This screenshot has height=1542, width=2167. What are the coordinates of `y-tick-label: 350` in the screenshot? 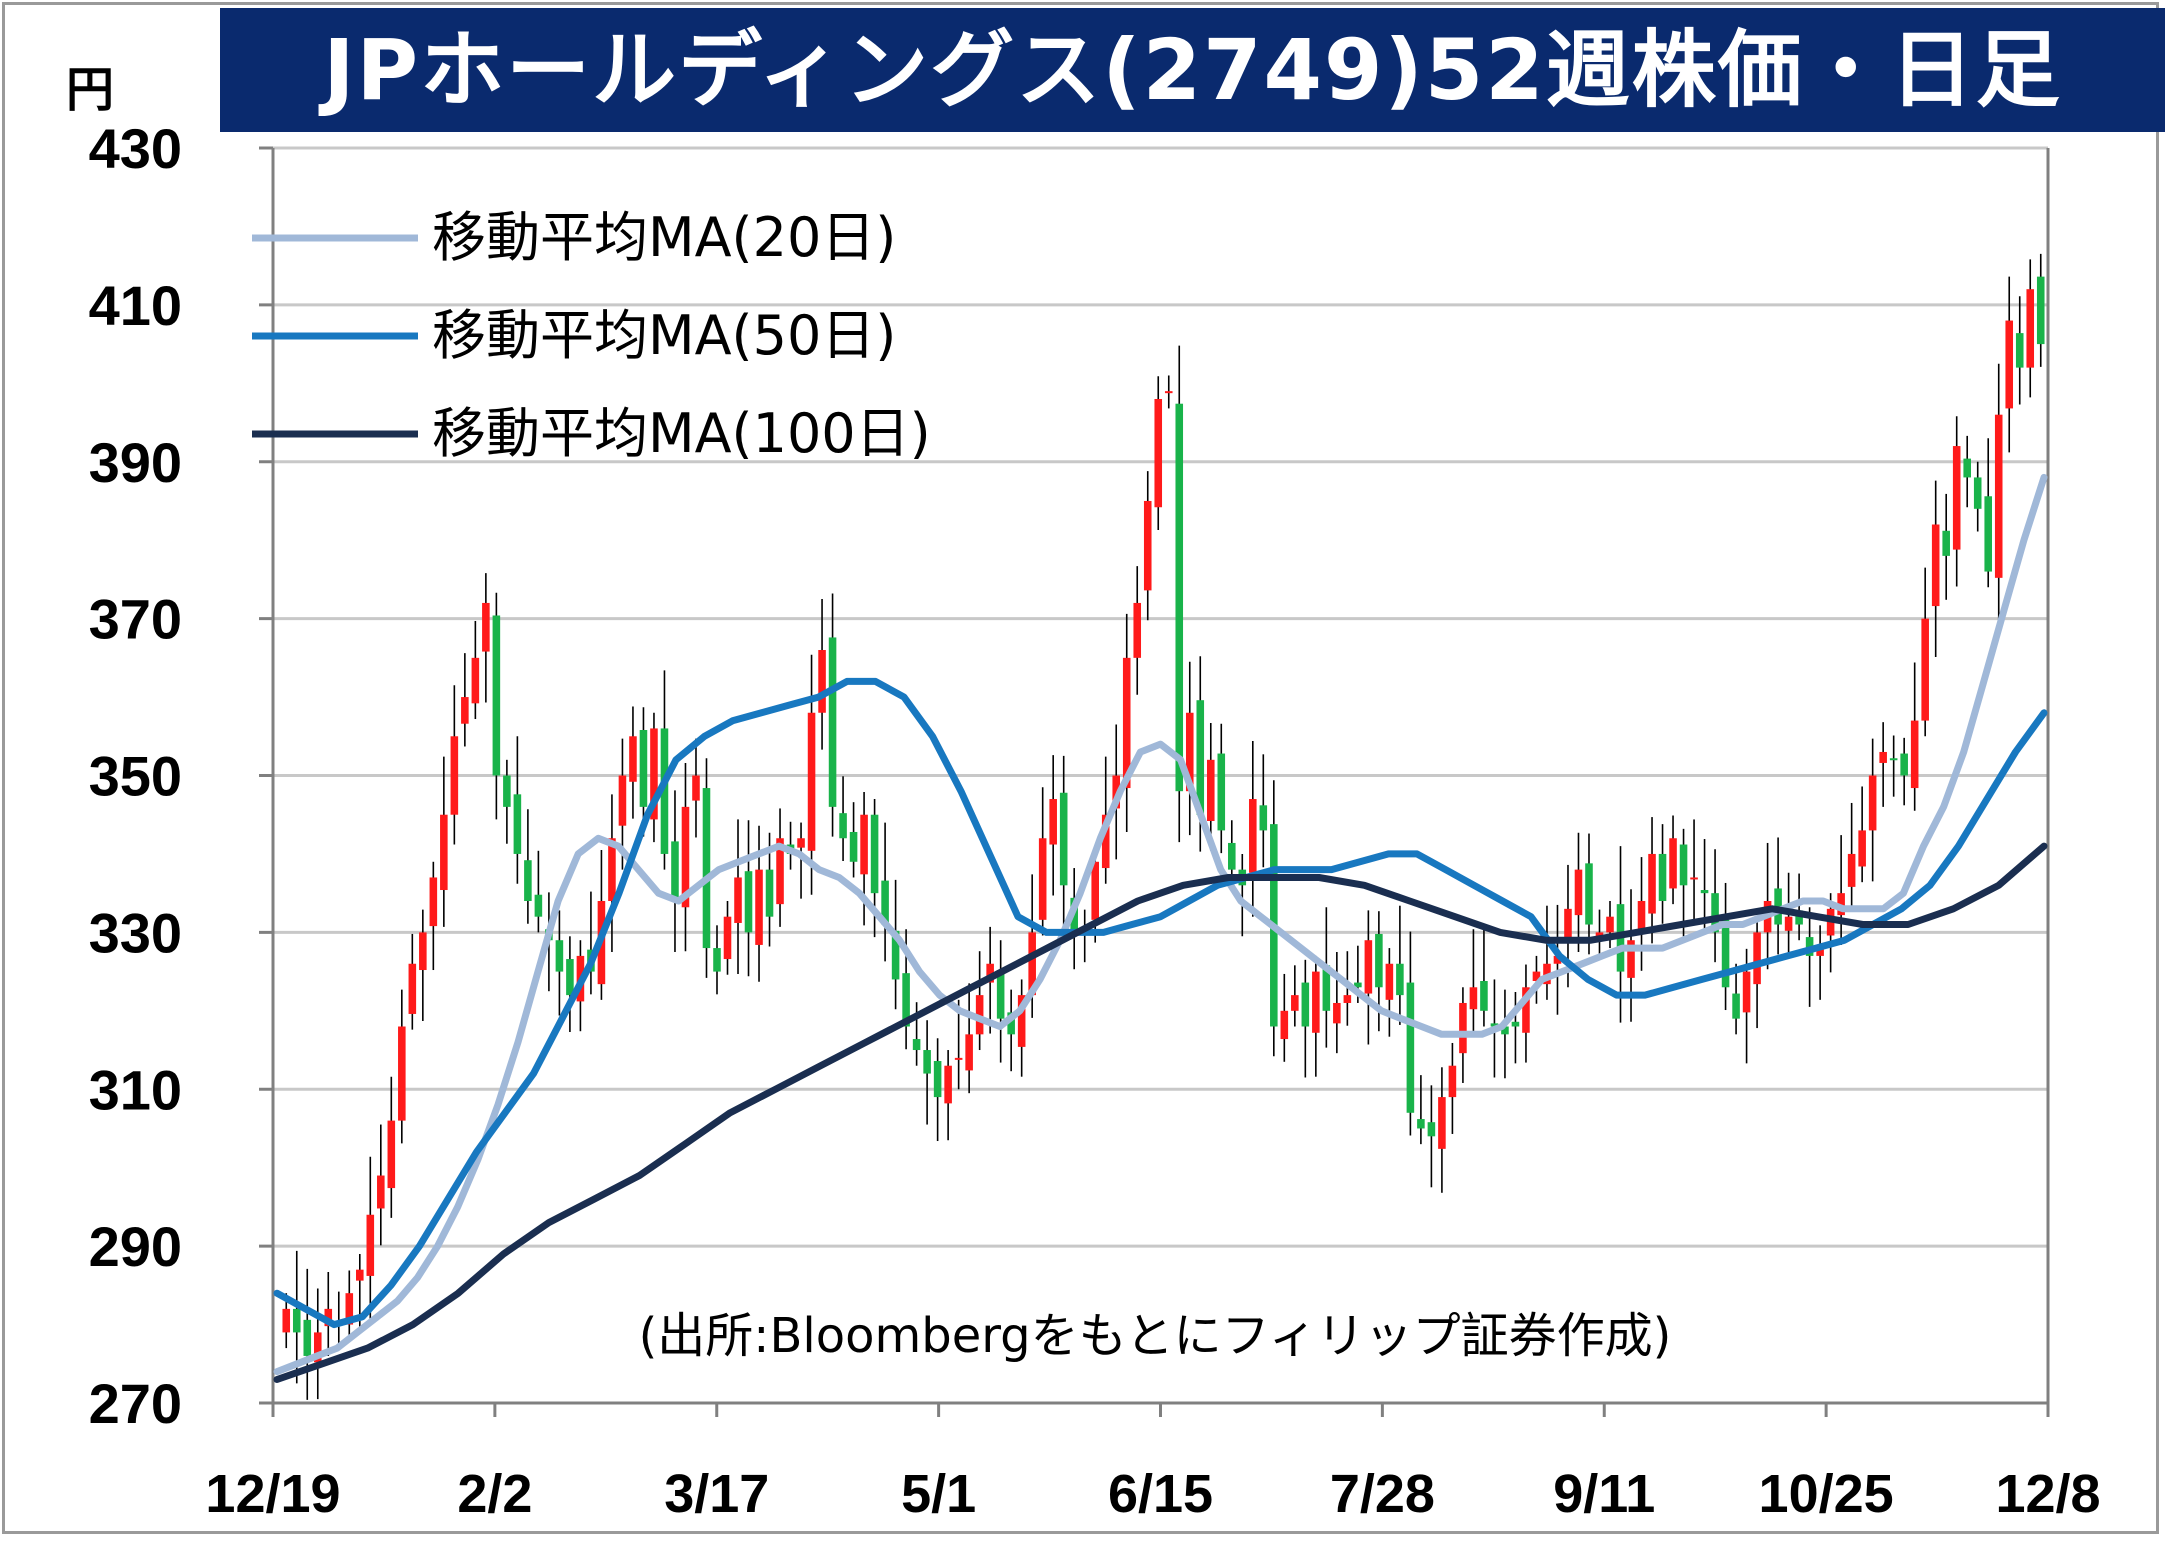 It's located at (135, 776).